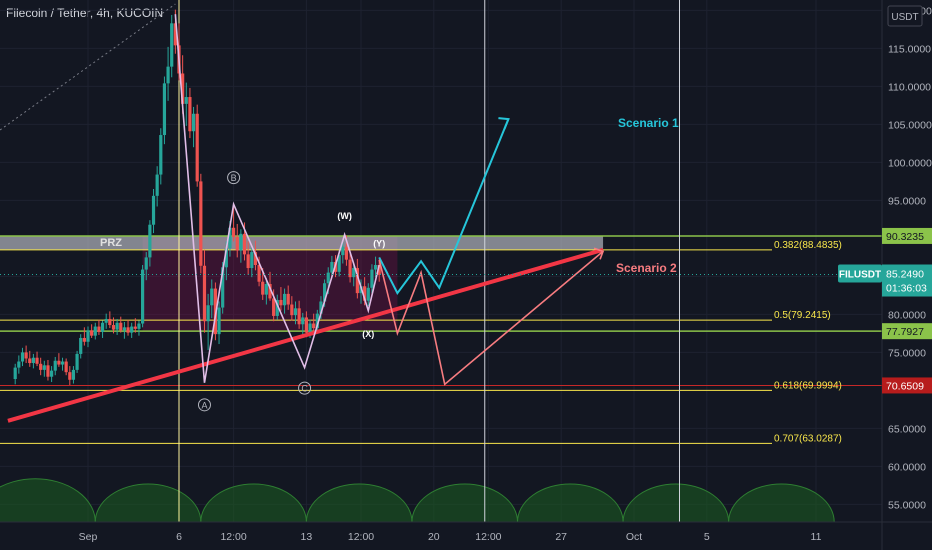 The image size is (932, 550). What do you see at coordinates (307, 537) in the screenshot?
I see `x-tick-label: 13` at bounding box center [307, 537].